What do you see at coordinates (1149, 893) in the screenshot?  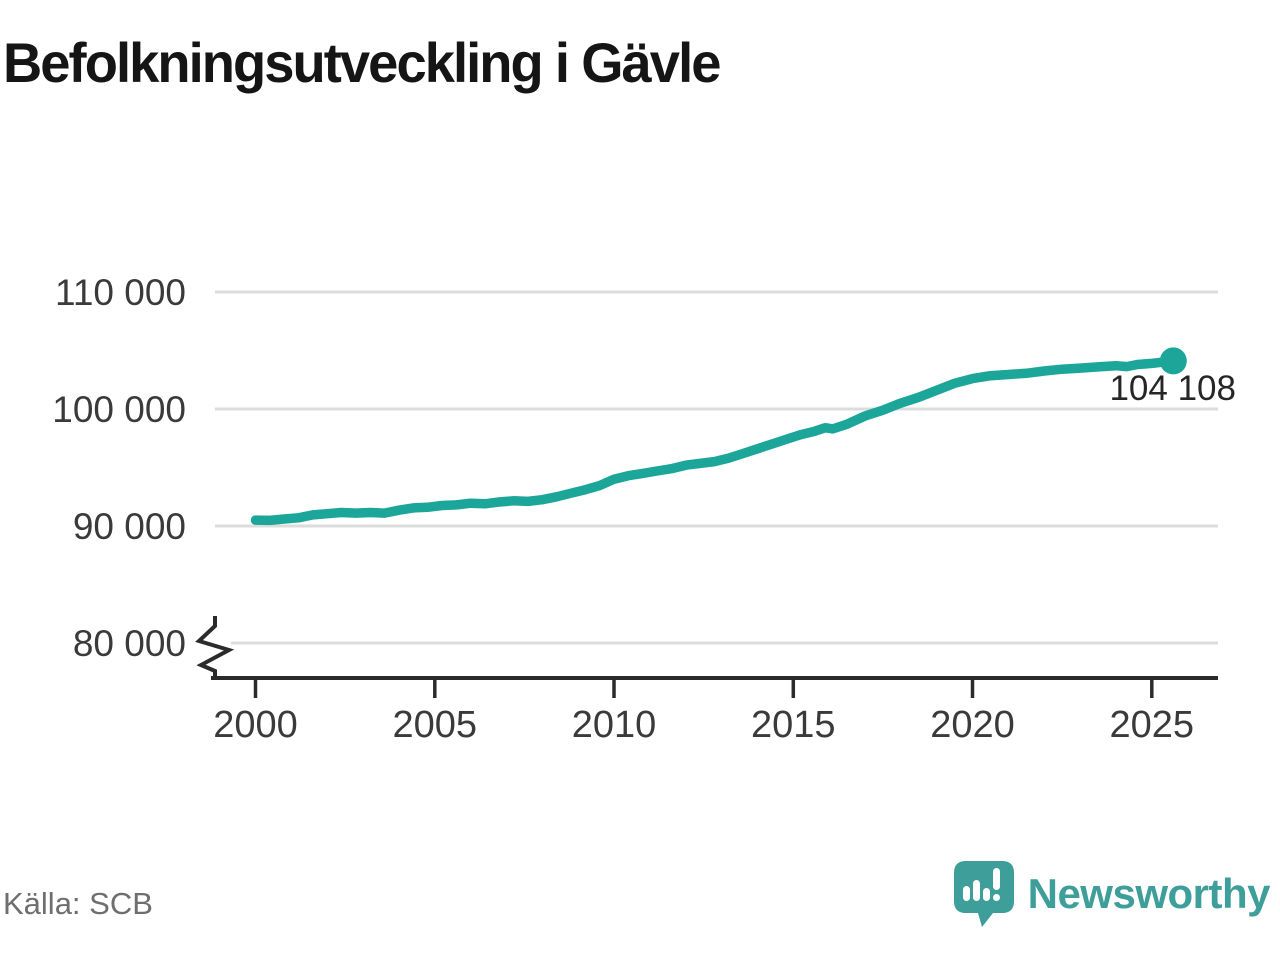 I see `brand-name: Newsworthy` at bounding box center [1149, 893].